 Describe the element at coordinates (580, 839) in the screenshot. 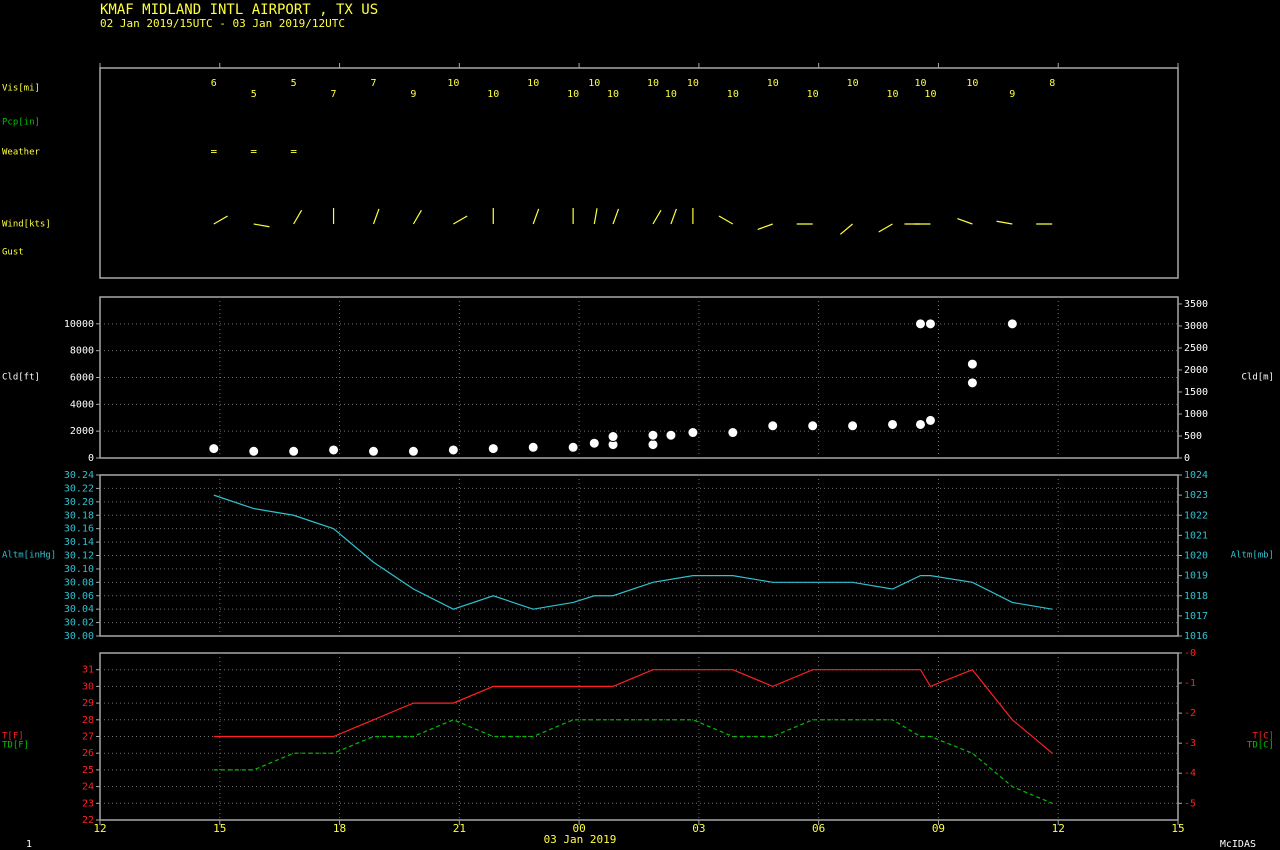

I see `x-axis-label: 03 Jan 2019` at that location.